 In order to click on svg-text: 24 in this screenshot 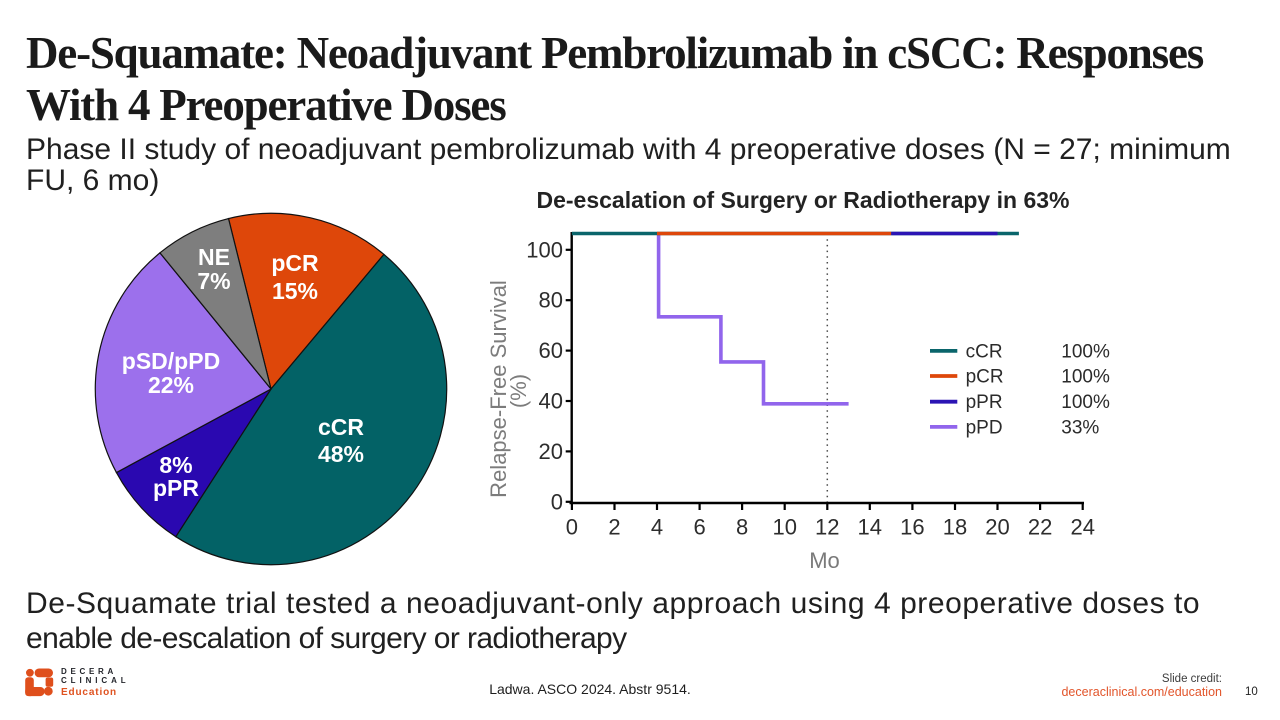, I will do `click(1082, 527)`.